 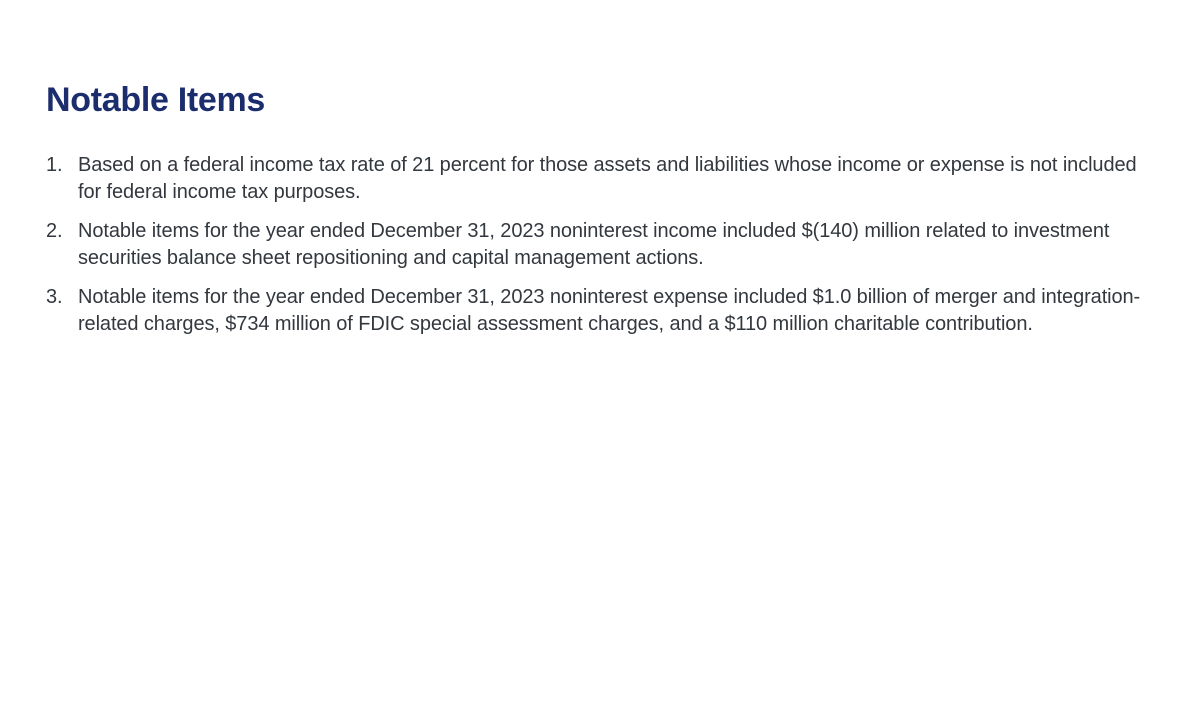 What do you see at coordinates (54, 165) in the screenshot?
I see `note-number: 1.` at bounding box center [54, 165].